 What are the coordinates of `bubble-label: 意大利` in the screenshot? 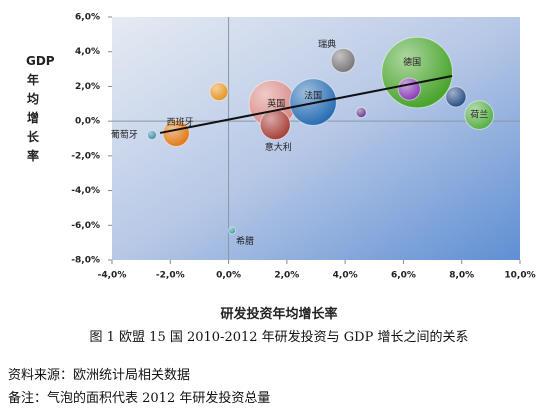 It's located at (278, 147).